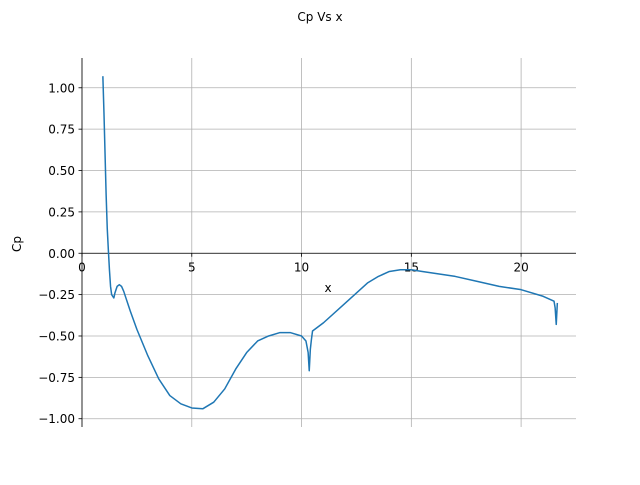  Describe the element at coordinates (56, 378) in the screenshot. I see `y-tick-label: −0.75` at that location.